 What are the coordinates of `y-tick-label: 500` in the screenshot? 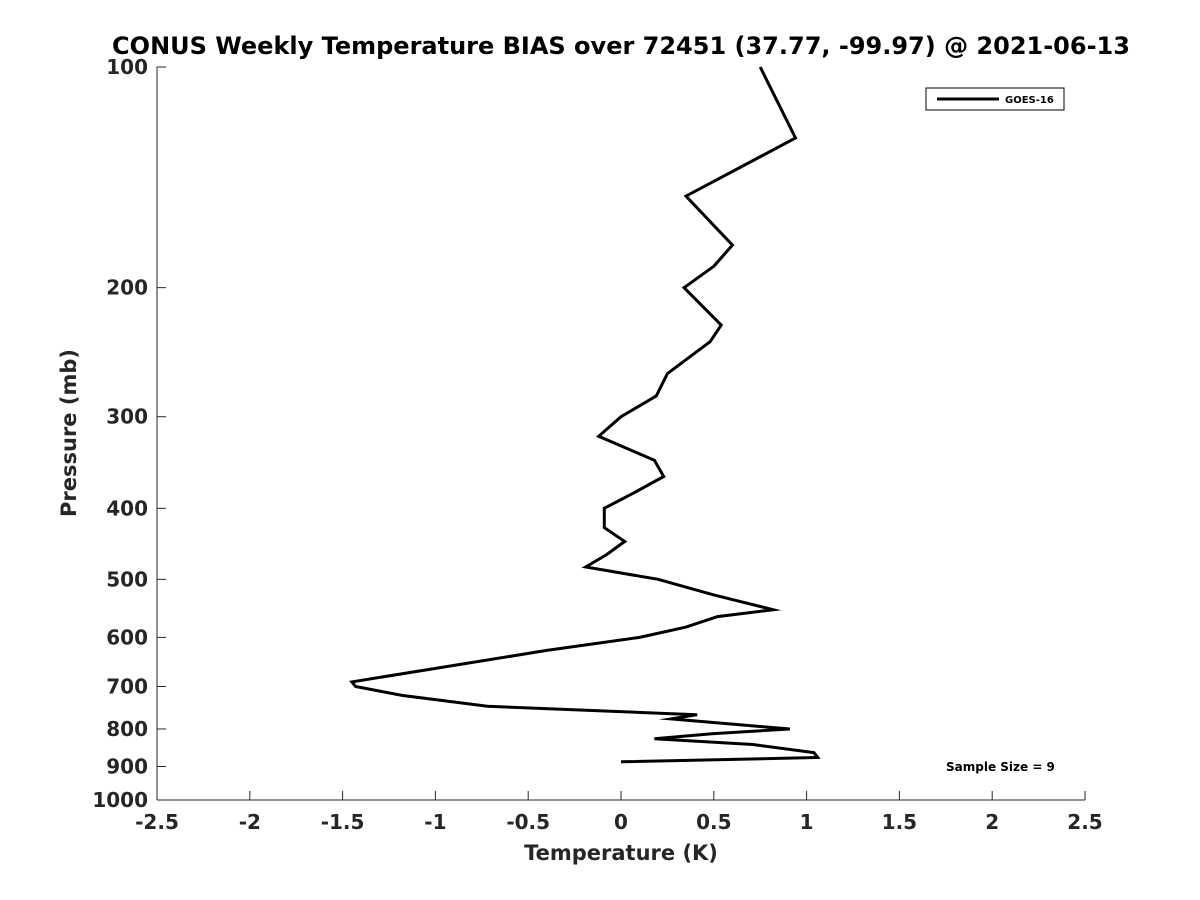 It's located at (127, 579).